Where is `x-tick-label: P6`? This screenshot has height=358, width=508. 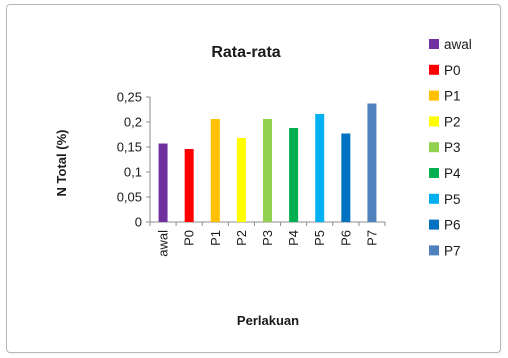 x-tick-label: P6 is located at coordinates (345, 238).